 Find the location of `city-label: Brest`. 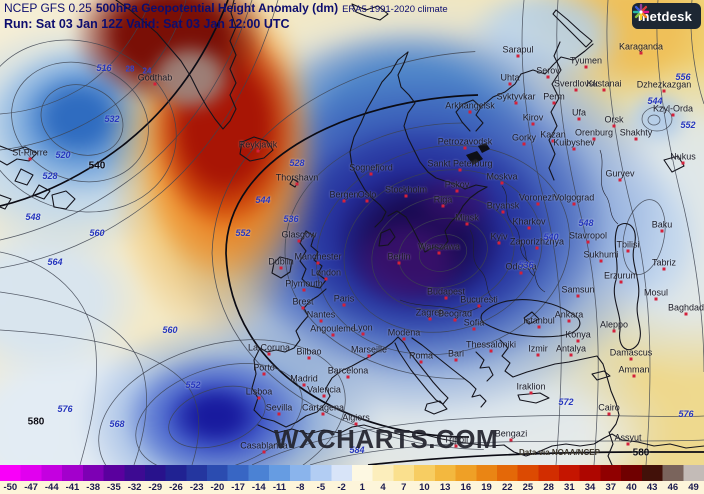

city-label: Brest is located at coordinates (303, 301).